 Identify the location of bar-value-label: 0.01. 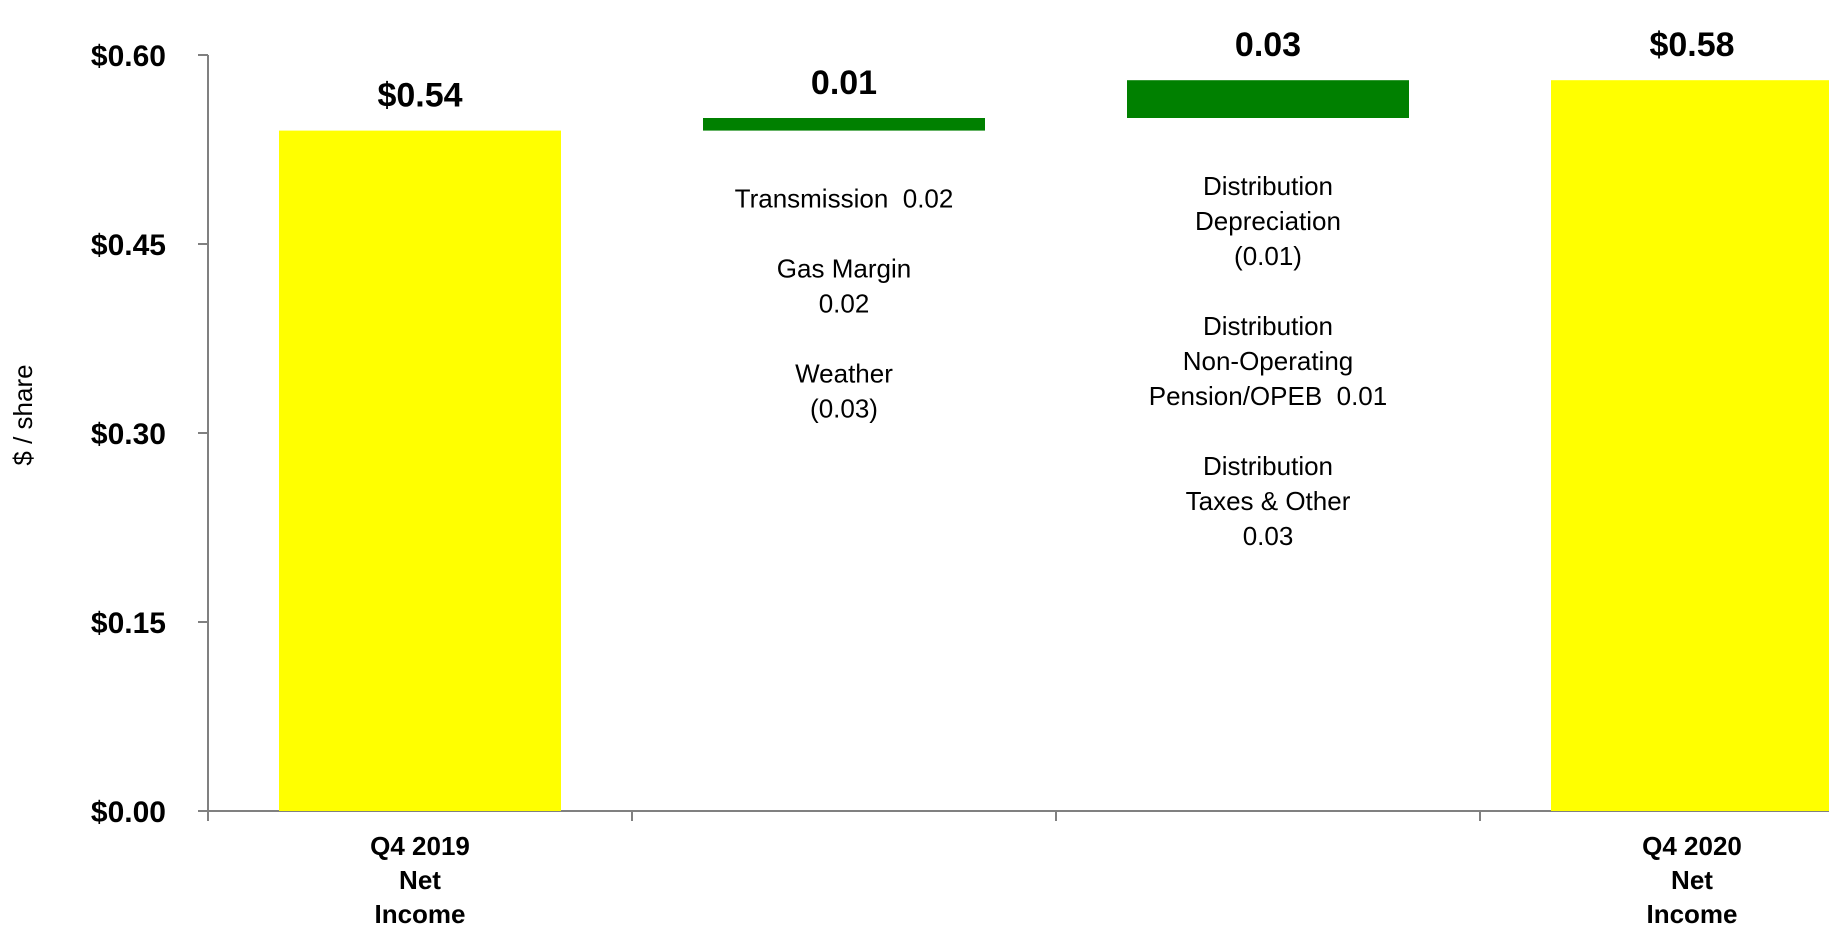
(844, 83).